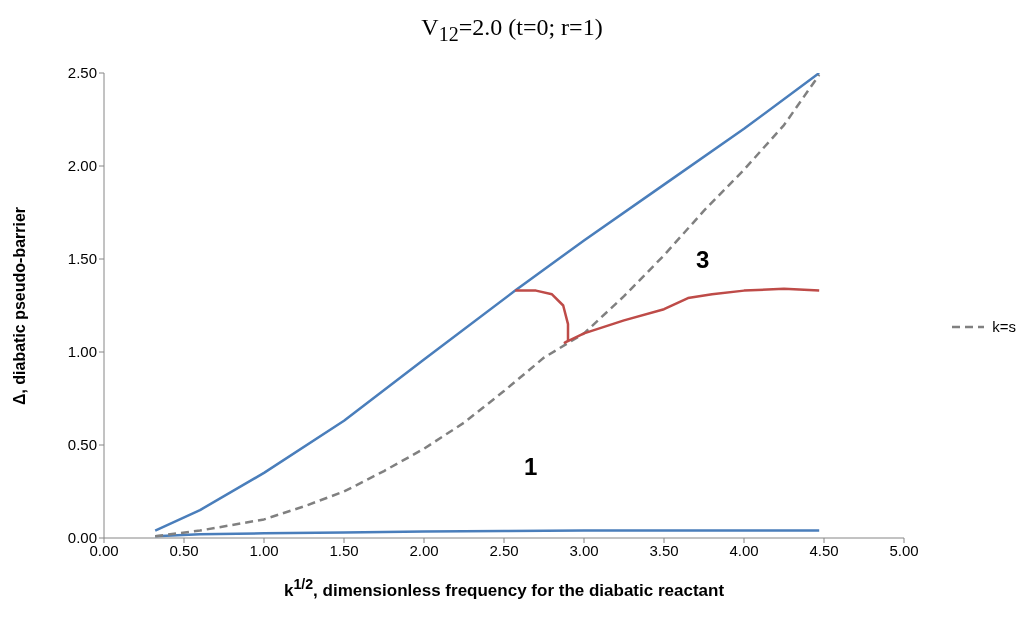 This screenshot has height=637, width=1024. Describe the element at coordinates (82, 73) in the screenshot. I see `y-tick-label: 2.50` at that location.